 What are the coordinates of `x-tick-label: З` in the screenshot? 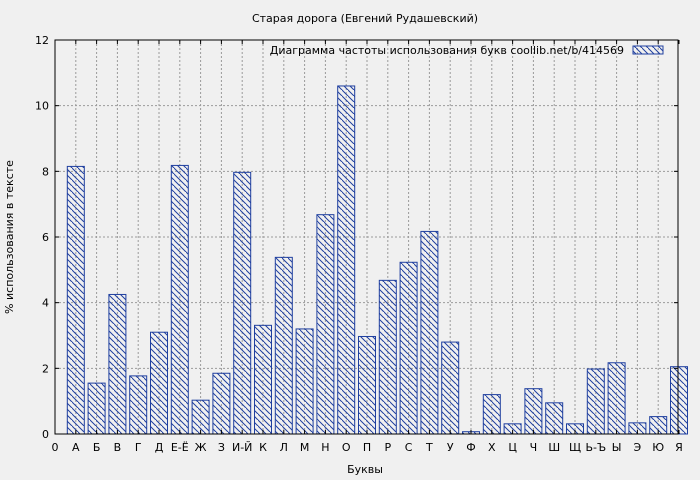 It's located at (221, 447).